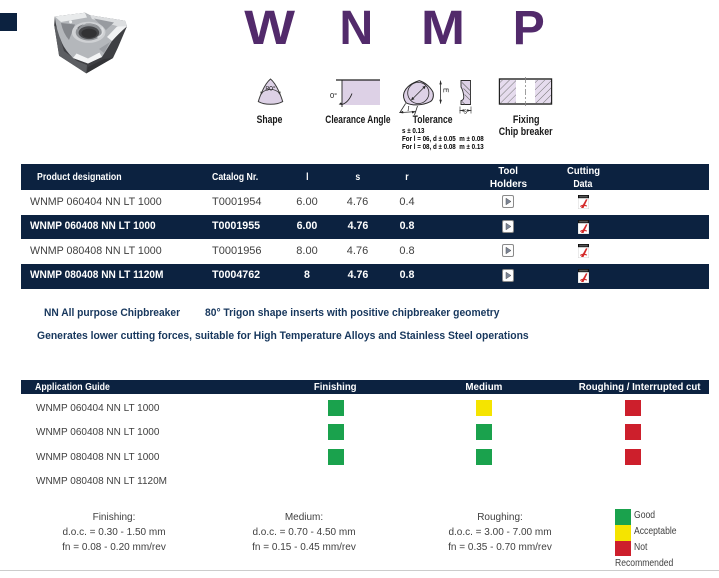  I want to click on svg-text: E, so click(445, 90).